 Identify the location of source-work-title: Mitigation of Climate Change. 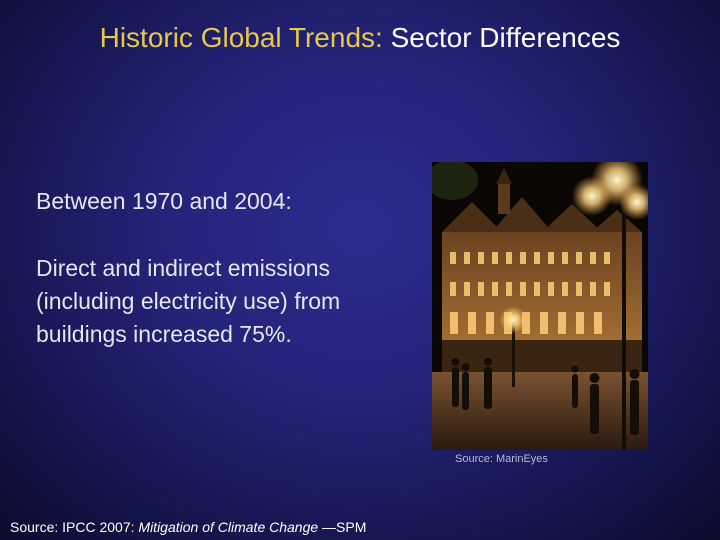
(228, 527).